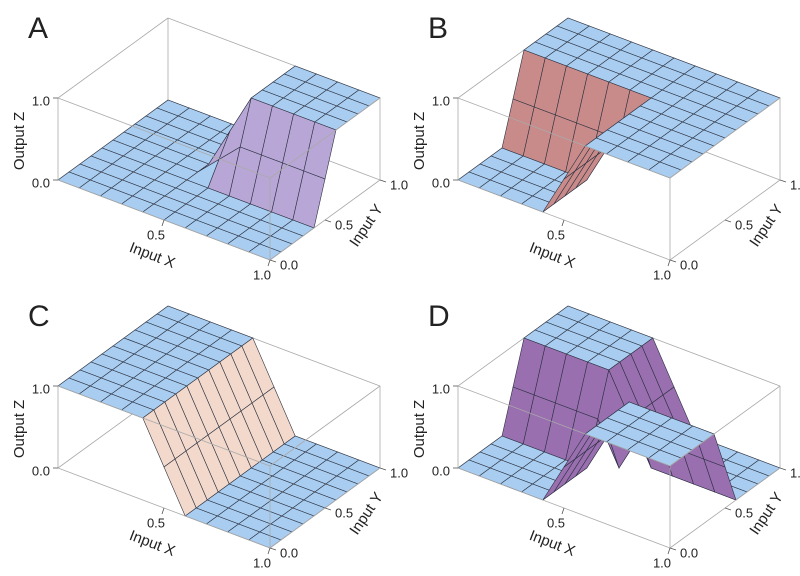 The image size is (800, 576). I want to click on panel-title: B, so click(438, 28).